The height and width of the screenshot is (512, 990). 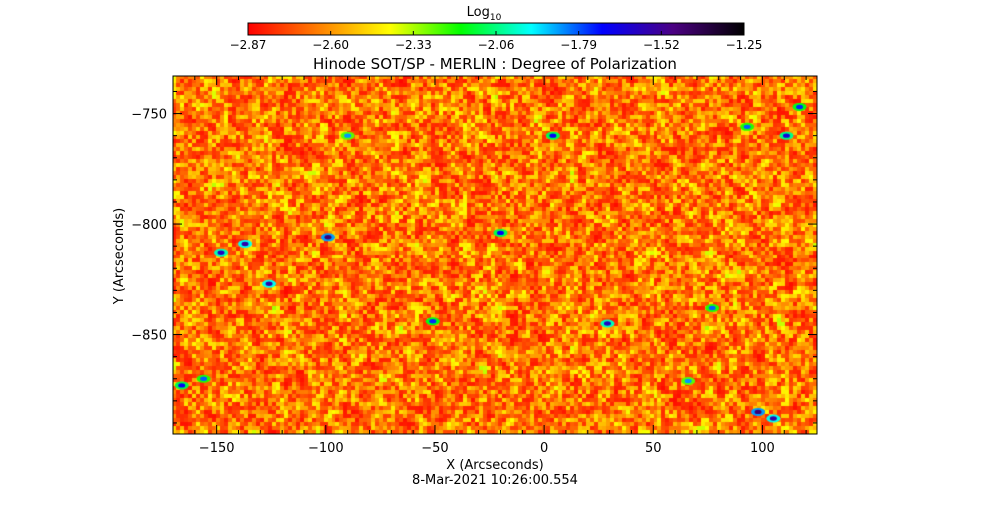 I want to click on y-axis-label: Y (Arcseconds), so click(x=119, y=256).